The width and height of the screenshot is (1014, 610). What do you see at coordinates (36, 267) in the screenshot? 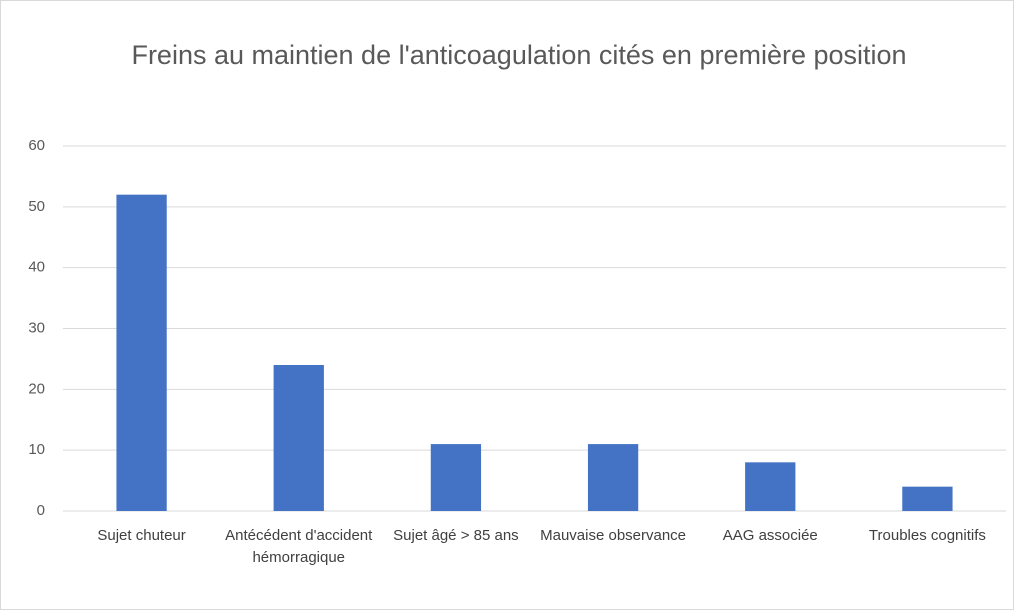
I see `y-tick-label: 40` at bounding box center [36, 267].